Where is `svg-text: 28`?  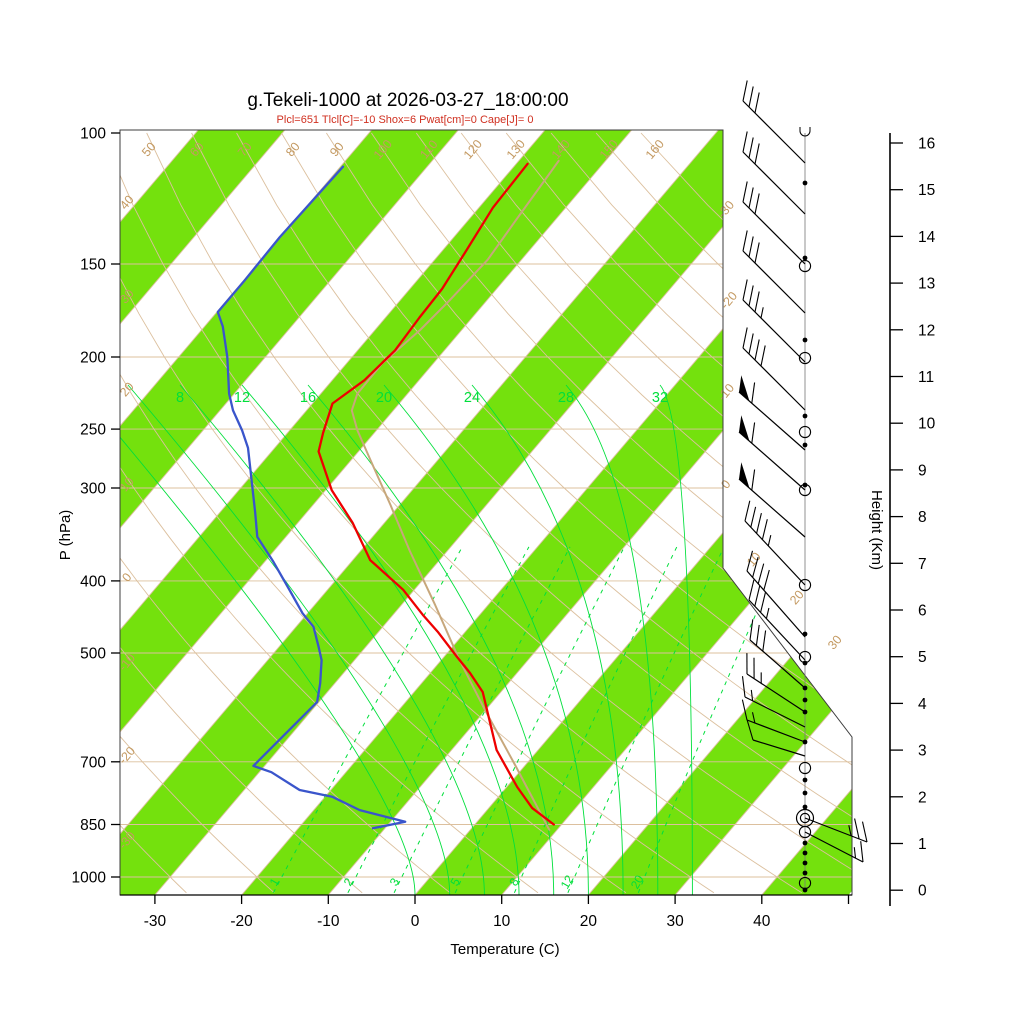 svg-text: 28 is located at coordinates (566, 398).